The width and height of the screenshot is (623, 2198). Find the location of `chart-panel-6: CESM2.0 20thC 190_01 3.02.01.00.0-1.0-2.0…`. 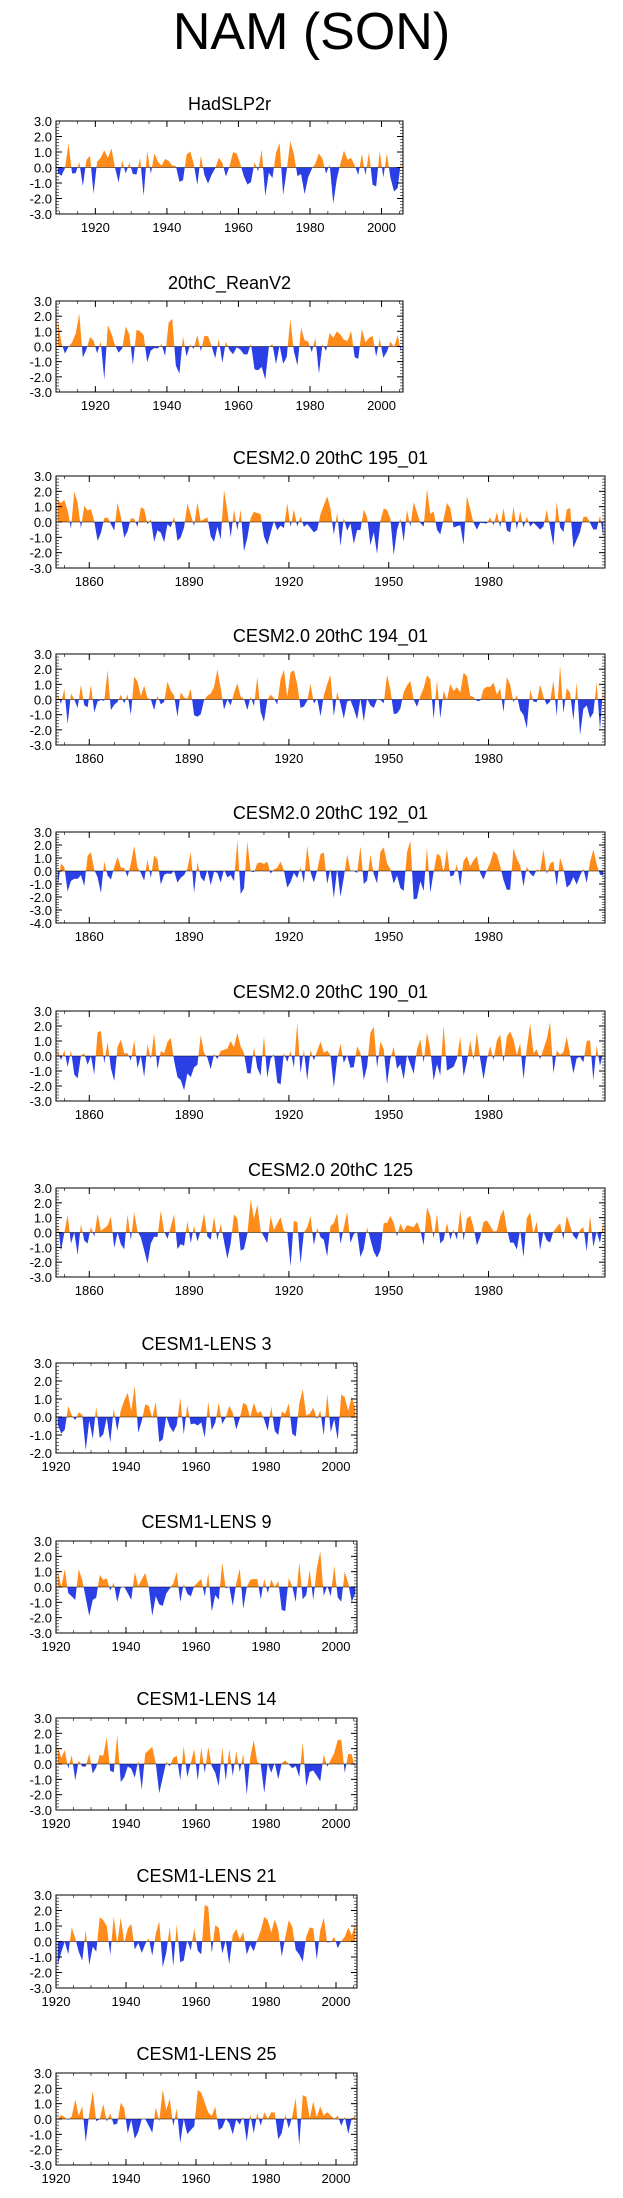

chart-panel-6: CESM2.0 20thC 190_01 3.02.01.00.0-1.0-2.0… is located at coordinates (318, 1052).